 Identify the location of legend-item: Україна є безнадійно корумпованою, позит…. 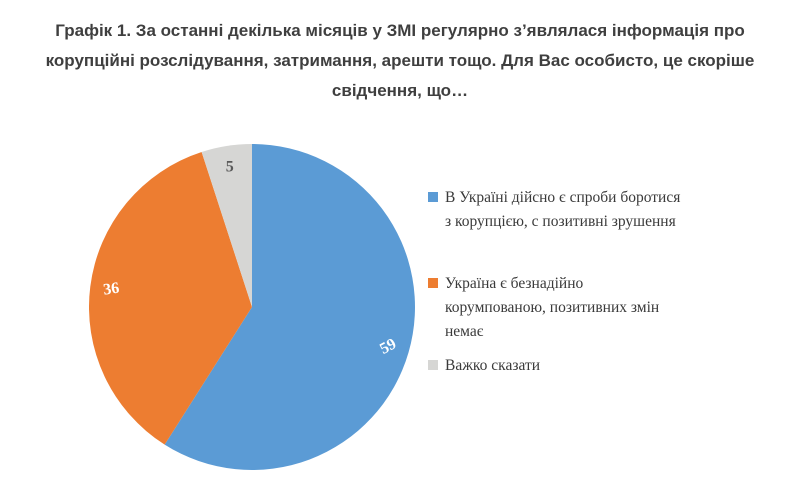
(609, 308).